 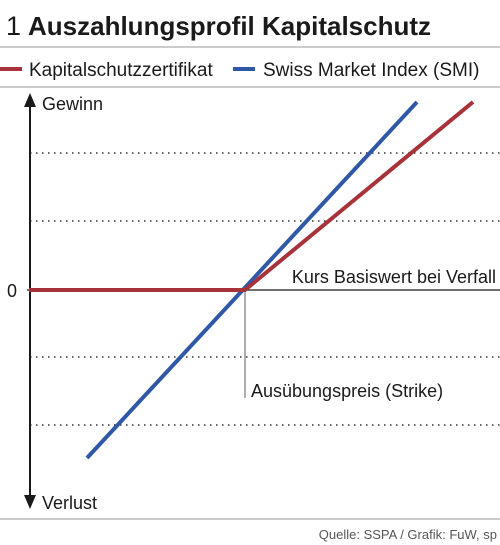 What do you see at coordinates (12, 291) in the screenshot?
I see `zero-label: 0` at bounding box center [12, 291].